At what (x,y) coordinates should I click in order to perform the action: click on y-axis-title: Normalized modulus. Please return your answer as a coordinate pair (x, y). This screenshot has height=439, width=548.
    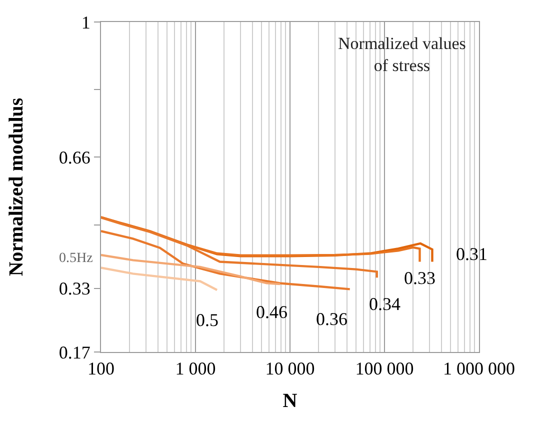
    Looking at the image, I should click on (16, 187).